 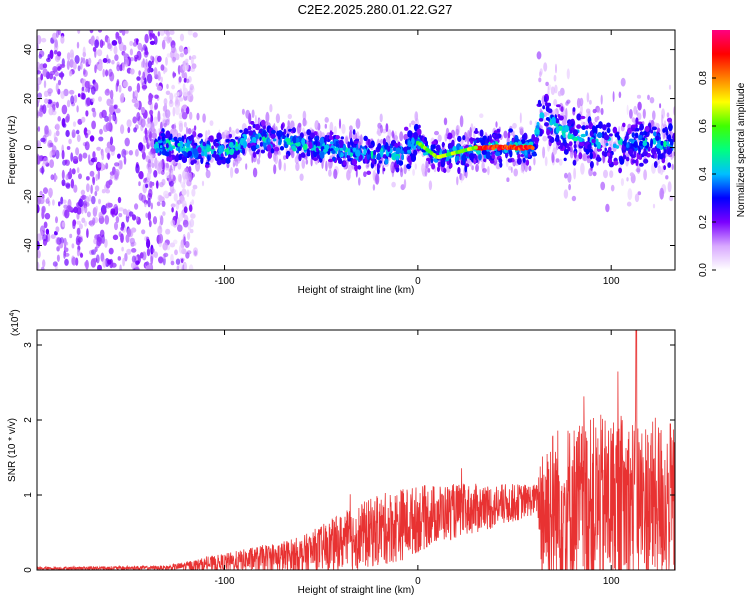 What do you see at coordinates (28, 99) in the screenshot?
I see `y-tick-label: 20` at bounding box center [28, 99].